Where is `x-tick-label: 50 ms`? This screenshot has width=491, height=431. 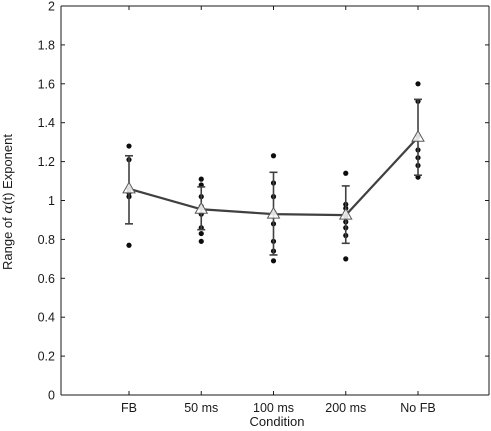 x-tick-label: 50 ms is located at coordinates (201, 408).